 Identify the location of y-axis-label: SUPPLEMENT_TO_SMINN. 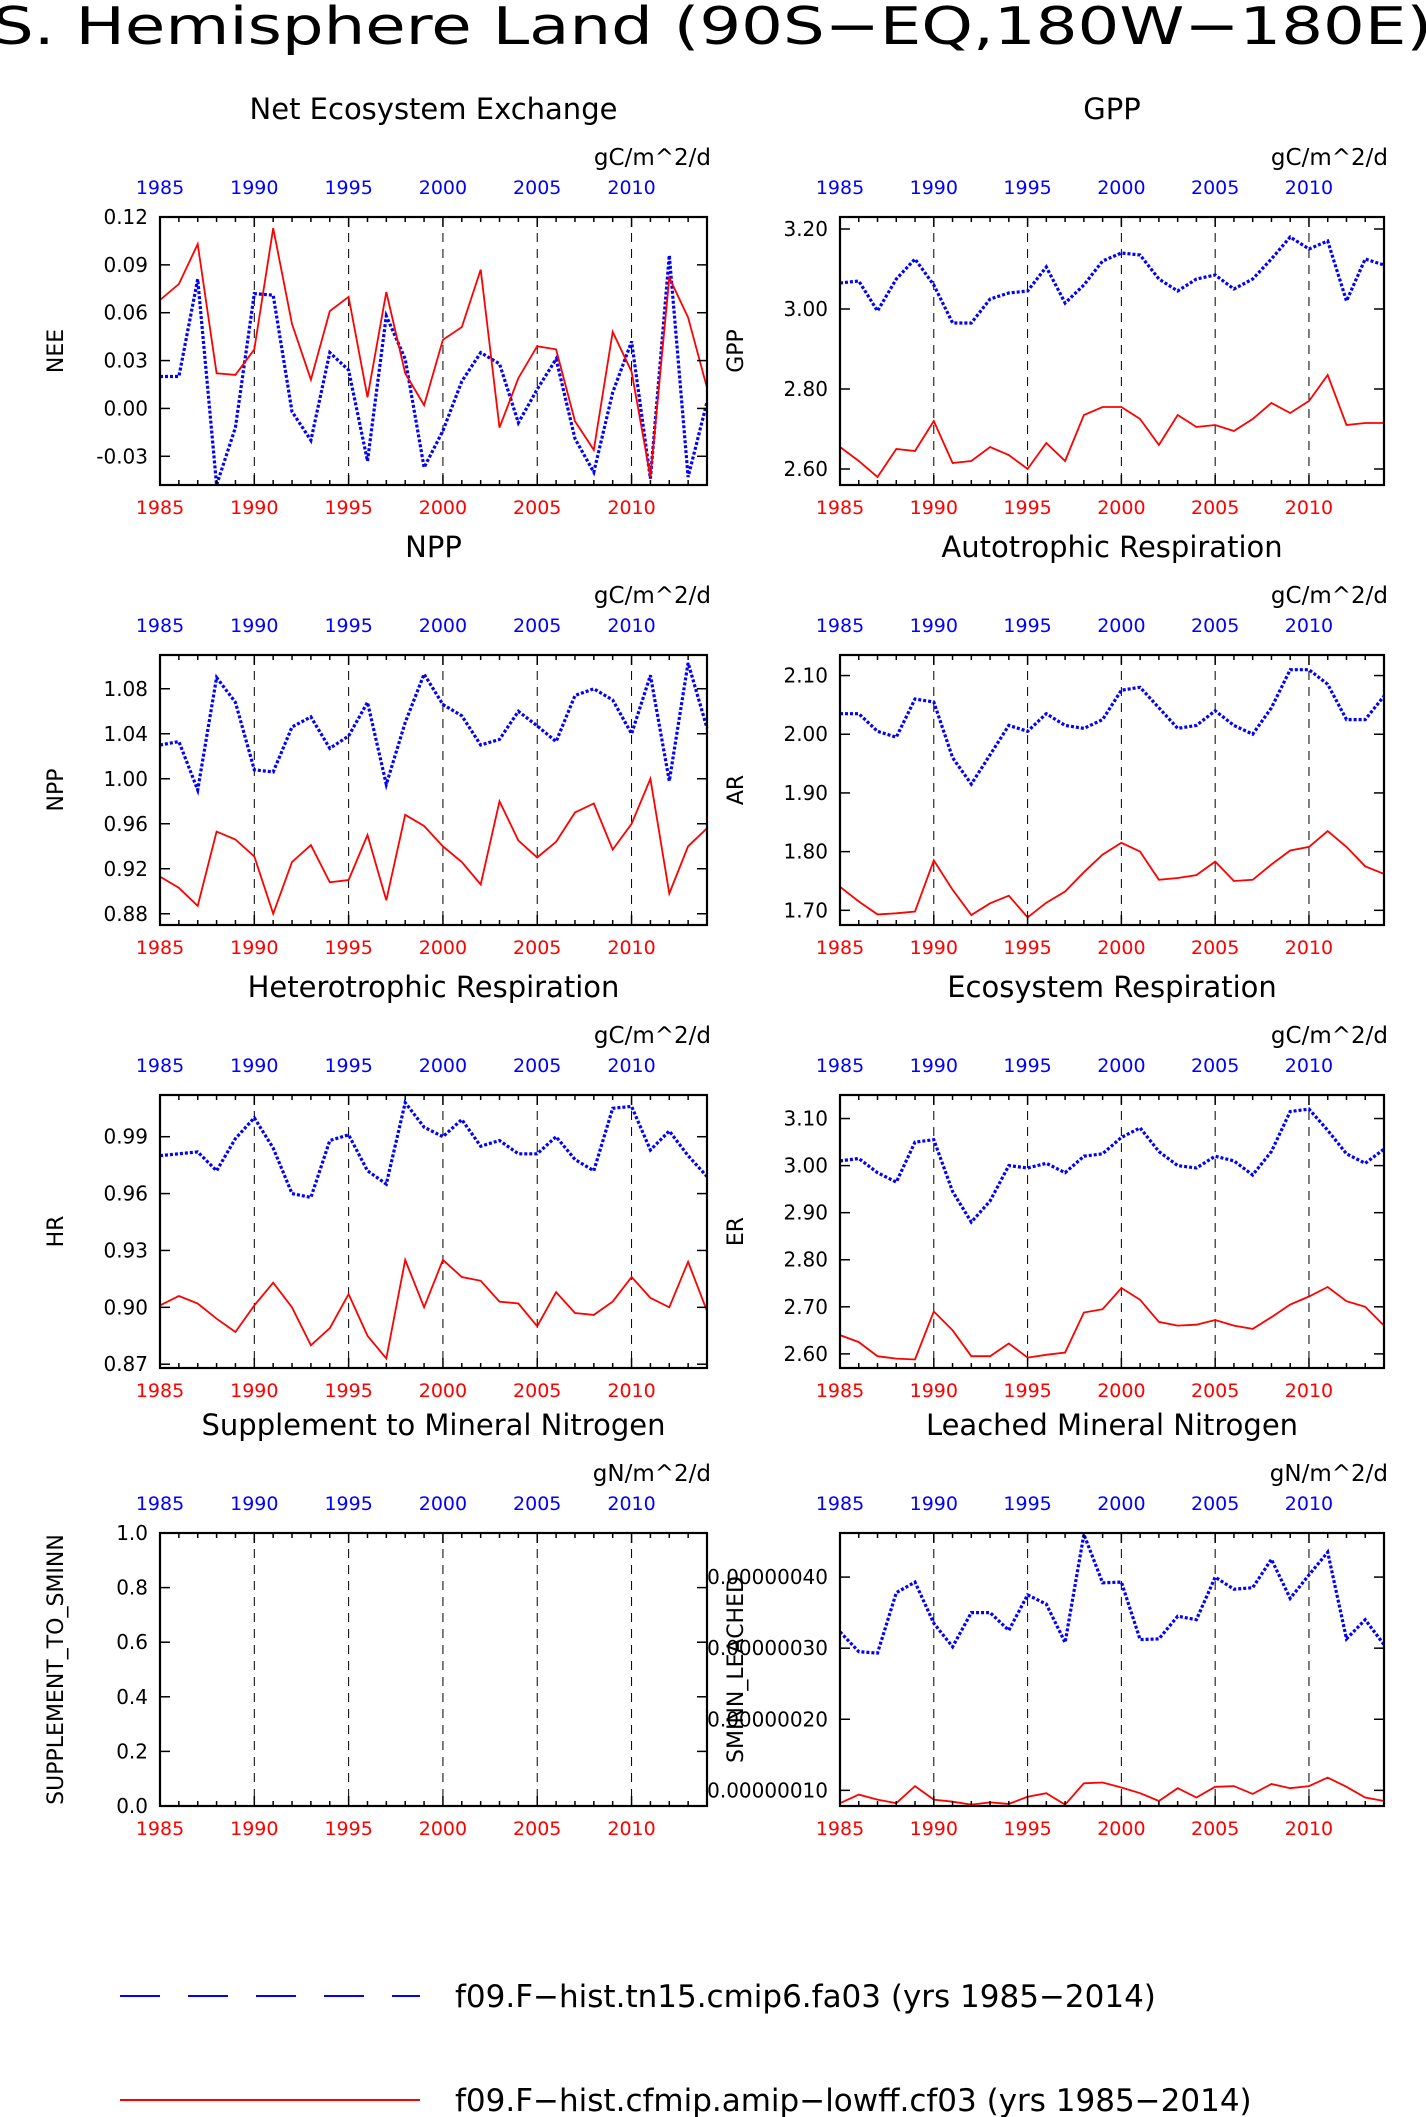
(56, 1669).